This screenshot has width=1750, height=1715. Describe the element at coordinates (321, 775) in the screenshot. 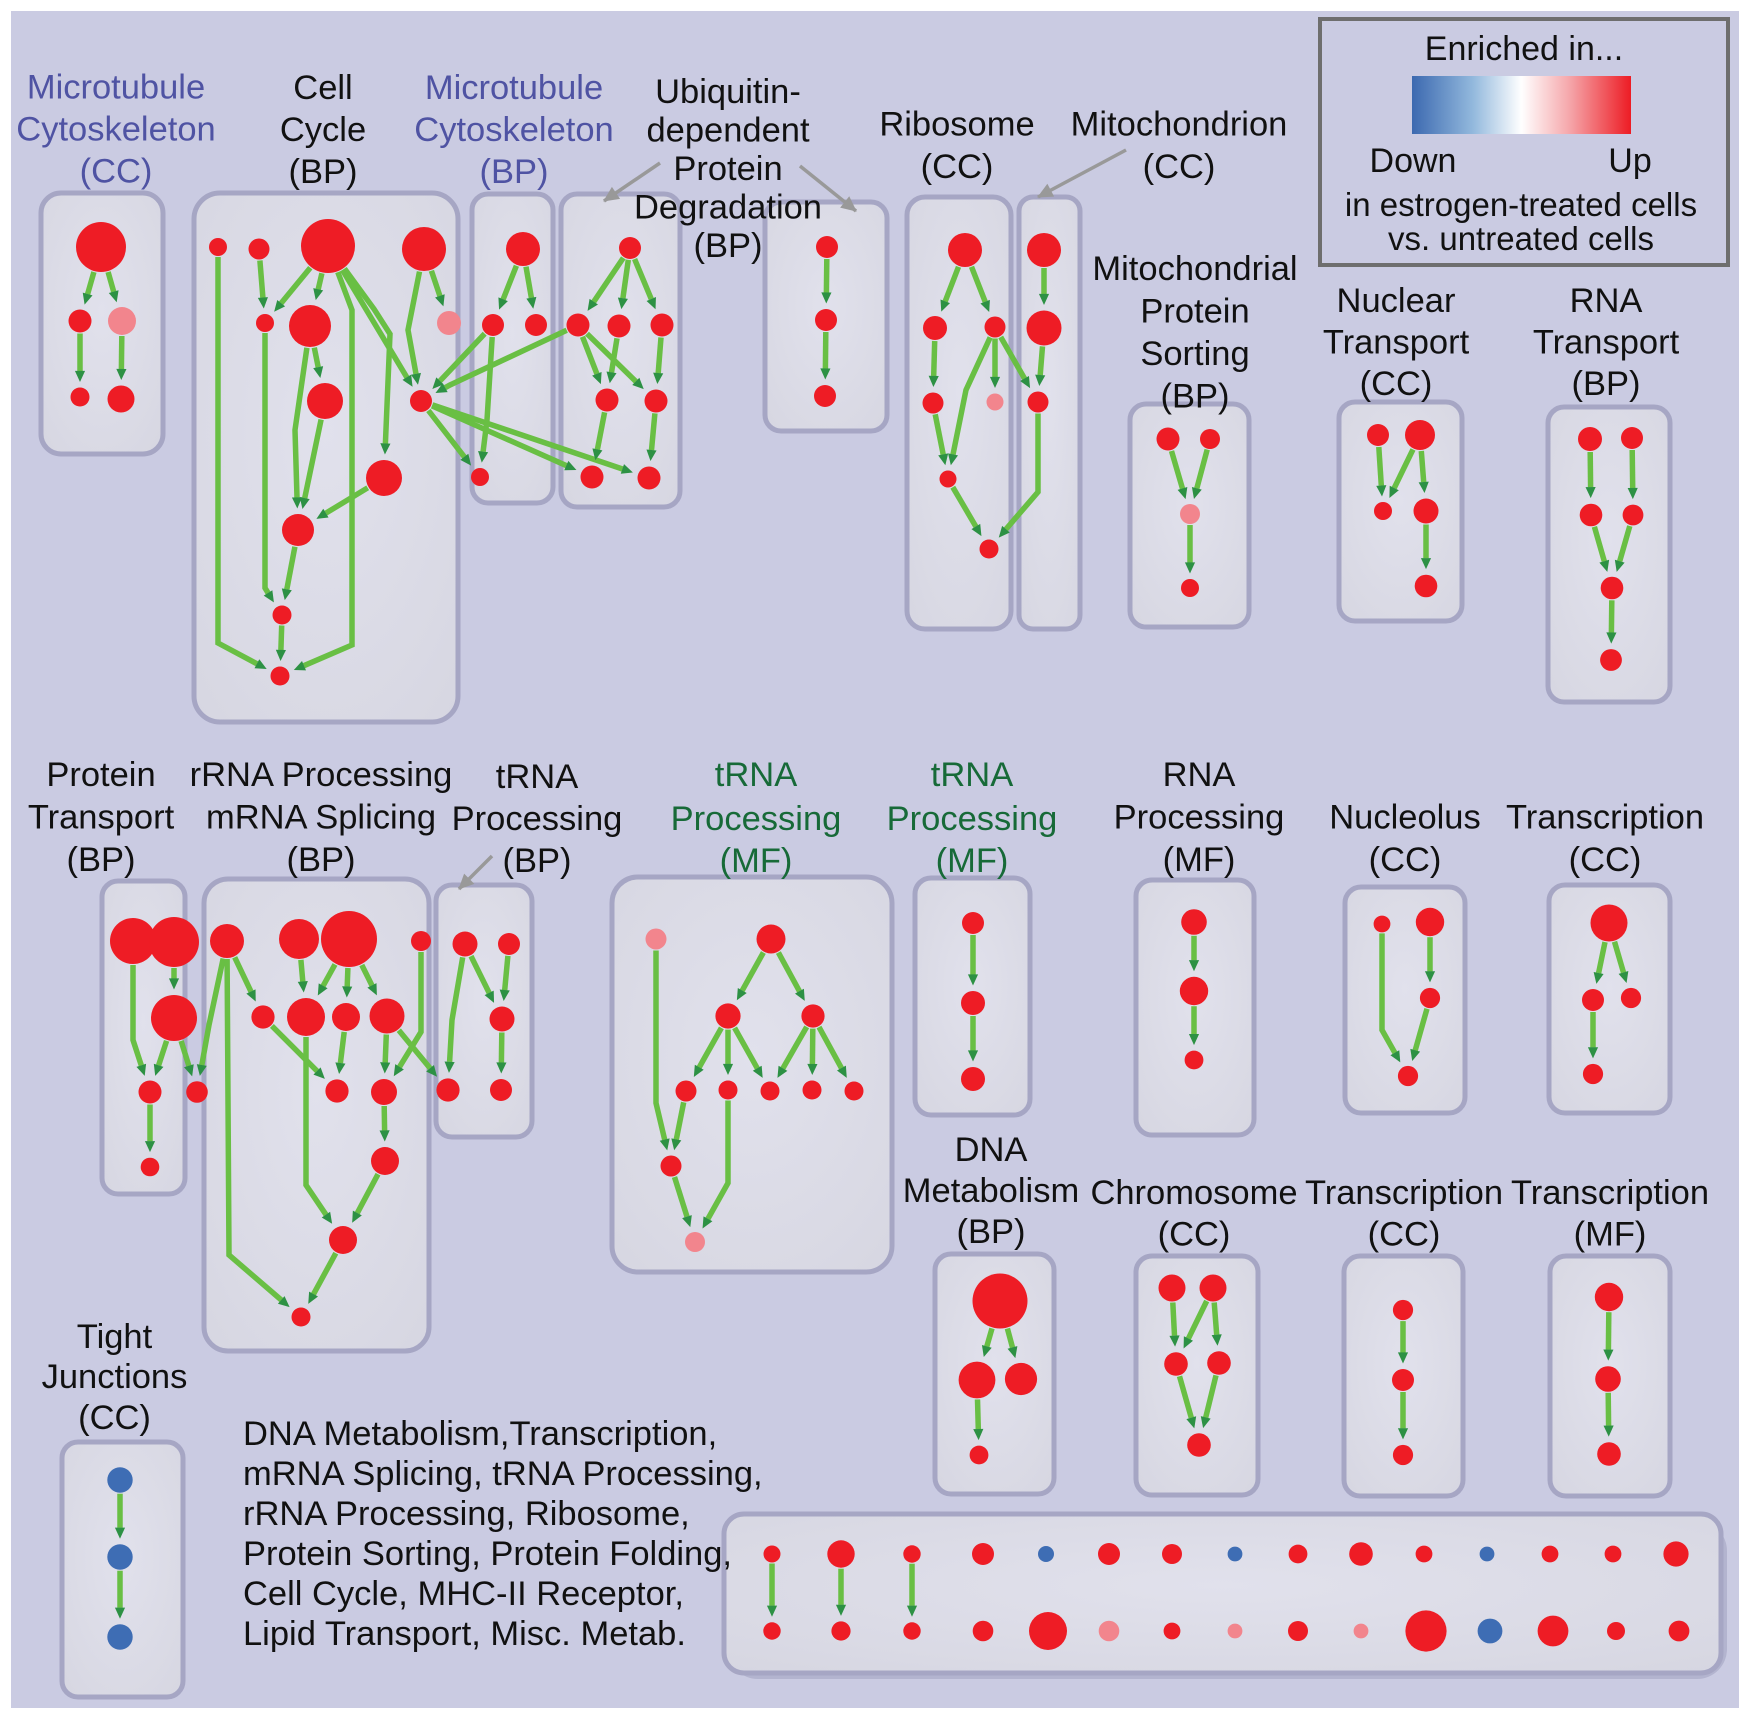

I see `svg-text: rRNA Processing` at that location.